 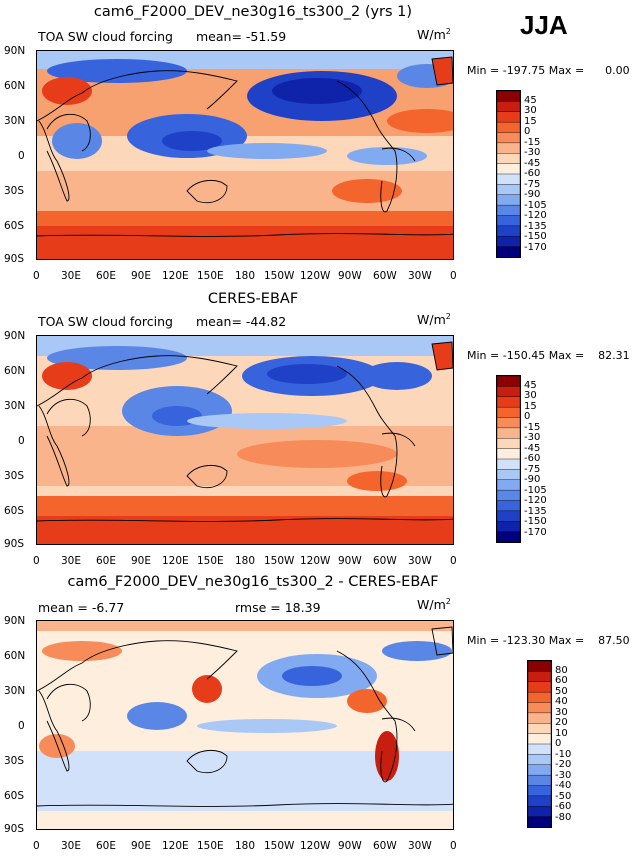 I want to click on panel-1-units: W/m2, so click(x=434, y=34).